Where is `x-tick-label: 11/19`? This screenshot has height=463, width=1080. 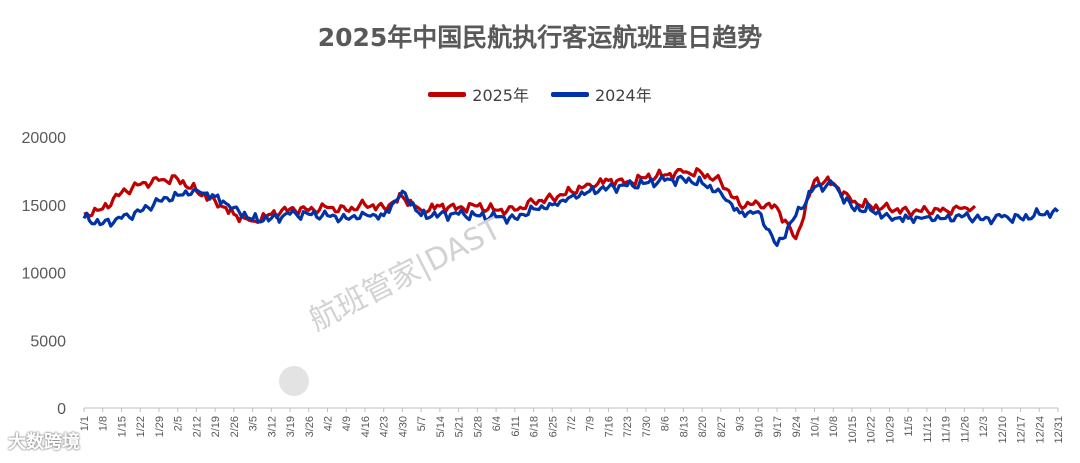 x-tick-label: 11/19 is located at coordinates (947, 429).